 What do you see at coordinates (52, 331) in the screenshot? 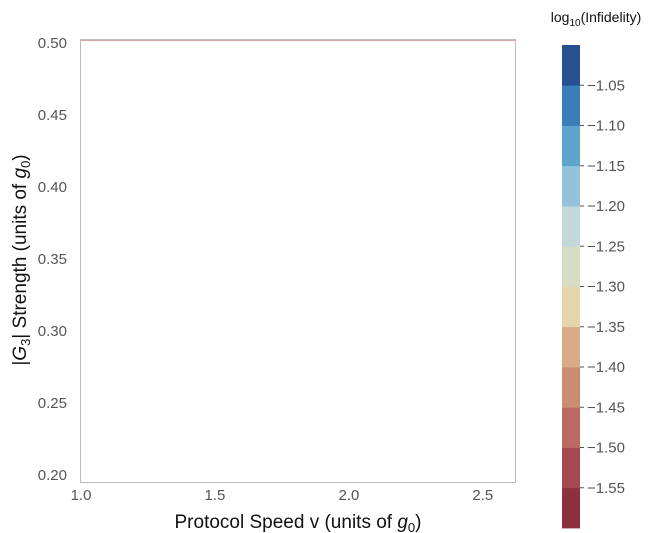
I see `y-tick-label: 0.30` at bounding box center [52, 331].